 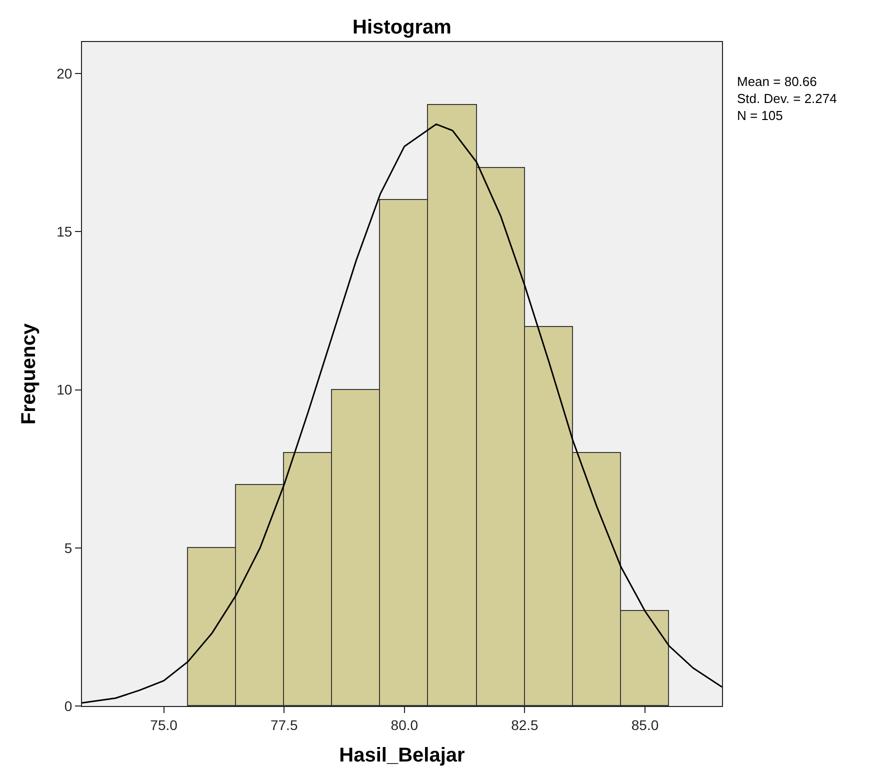 I want to click on text: Mean = 80.66, so click(x=777, y=81).